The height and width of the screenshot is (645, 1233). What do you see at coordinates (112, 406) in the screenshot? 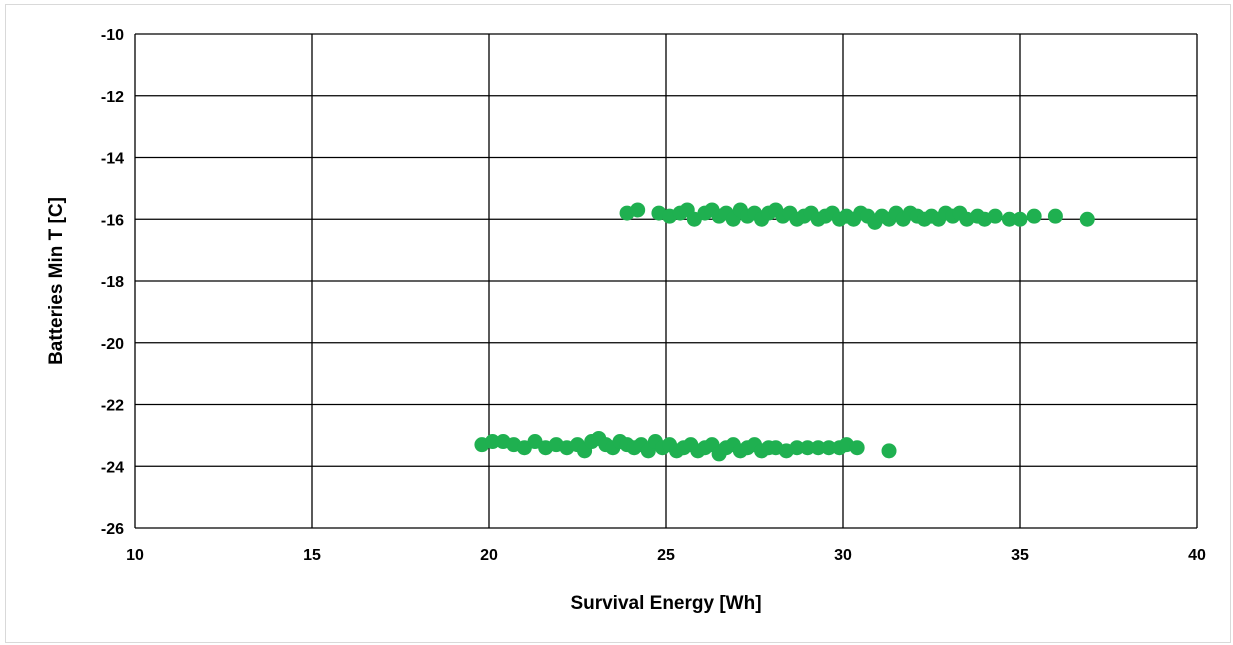
I see `y-tick-label: -22` at bounding box center [112, 406].